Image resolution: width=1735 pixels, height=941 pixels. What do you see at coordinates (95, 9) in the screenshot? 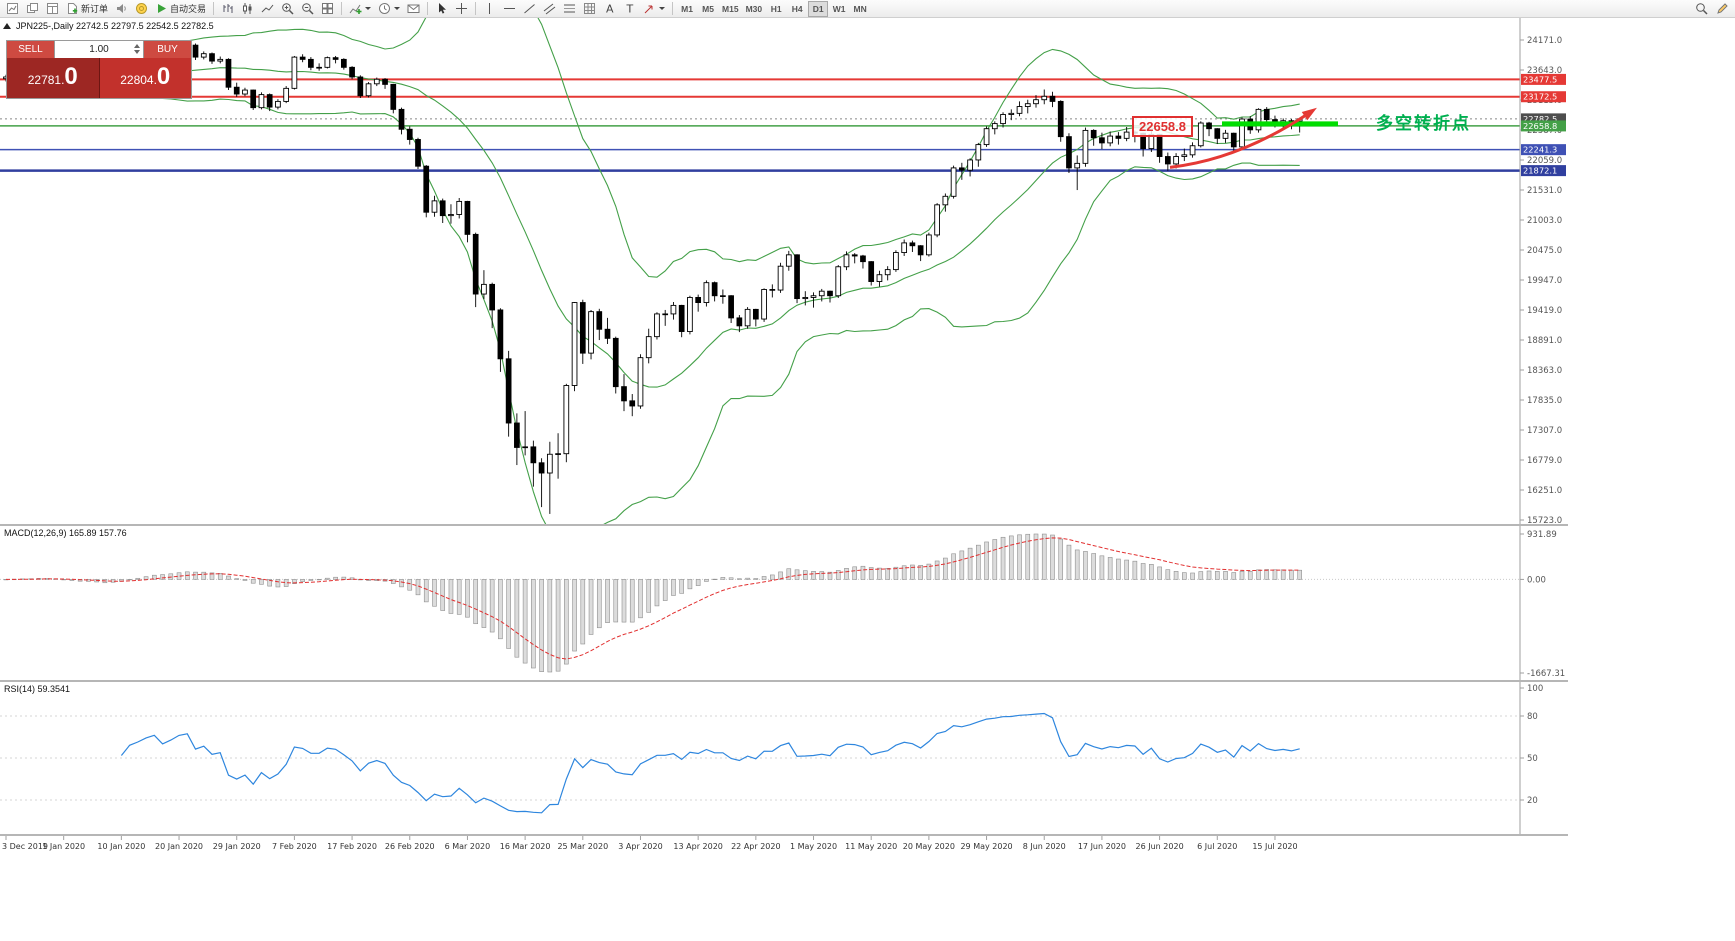
I see `new-order-label: 新订单` at bounding box center [95, 9].